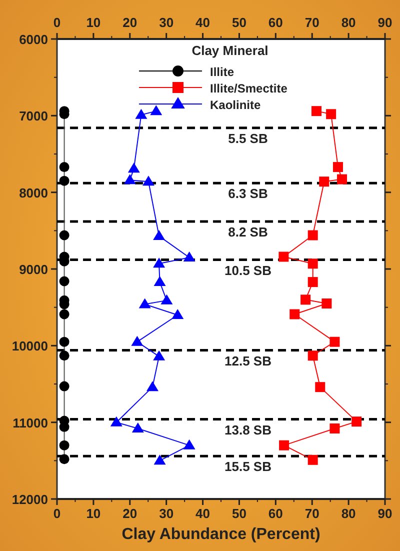  I want to click on legend-title: Clay Mineral, so click(230, 50).